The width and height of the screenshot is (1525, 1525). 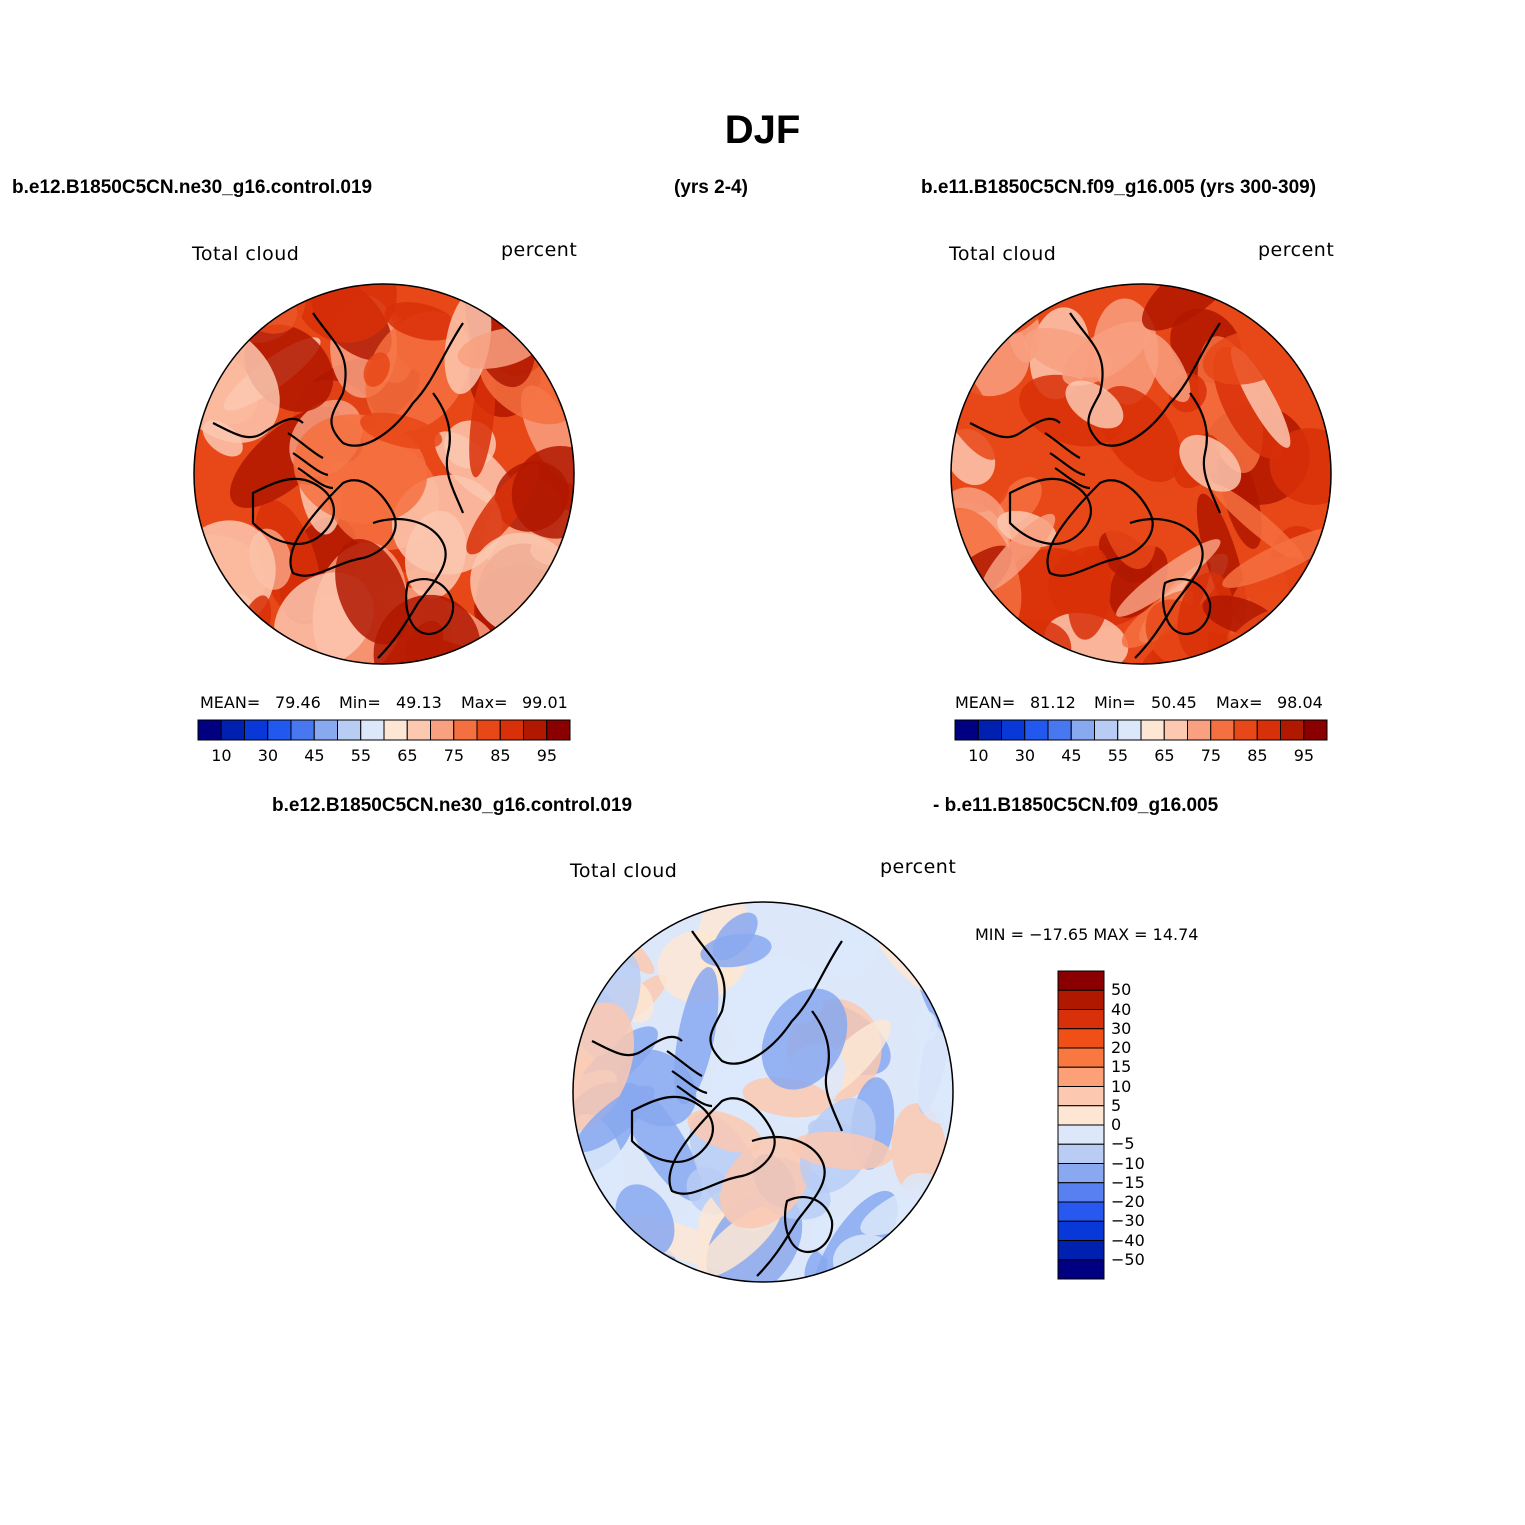 I want to click on panel2-colorbar, so click(x=1141, y=730).